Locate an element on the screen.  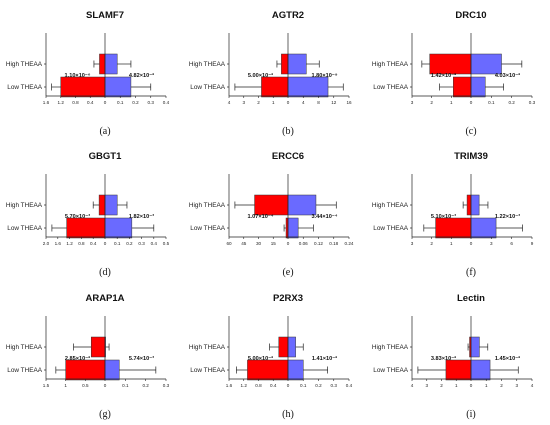
chart-title: TRIM39 is located at coordinates (471, 156).